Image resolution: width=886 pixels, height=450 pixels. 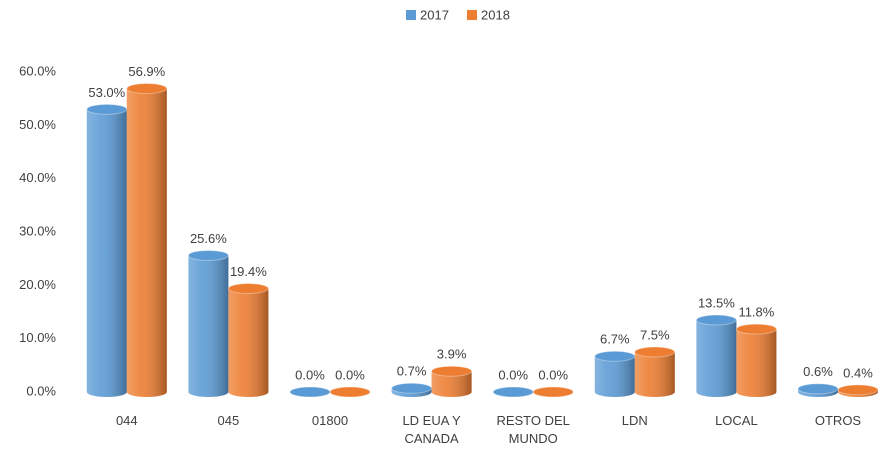 I want to click on value-label: 56.9%, so click(x=146, y=71).